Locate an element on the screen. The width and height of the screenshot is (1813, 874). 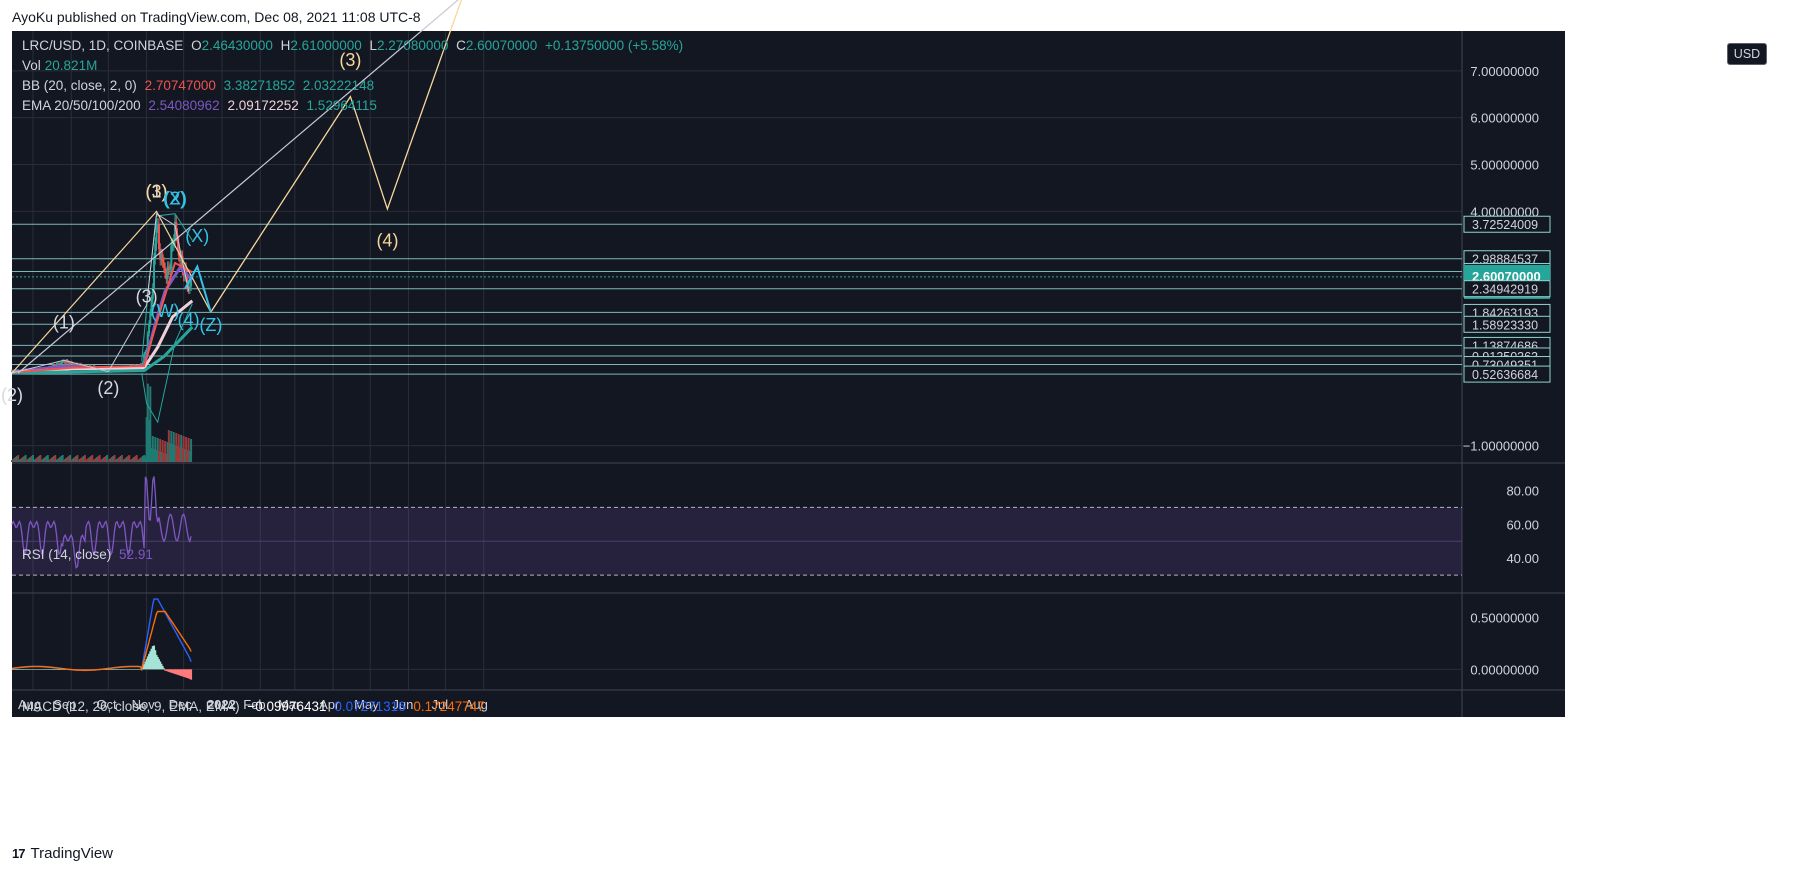
volume-label: Vol is located at coordinates (31, 65).